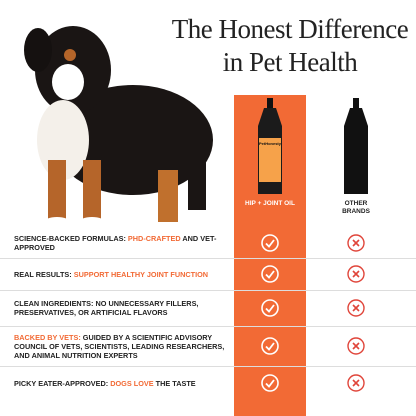  What do you see at coordinates (356, 207) in the screenshot?
I see `other-header: OTHER BRANDS` at bounding box center [356, 207].